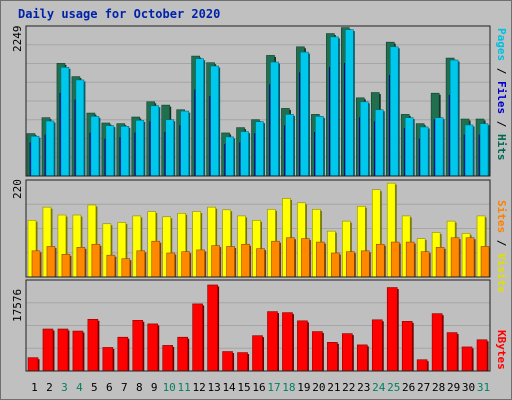  What do you see at coordinates (318, 387) in the screenshot?
I see `x-tick-label-day-20: 20` at bounding box center [318, 387].